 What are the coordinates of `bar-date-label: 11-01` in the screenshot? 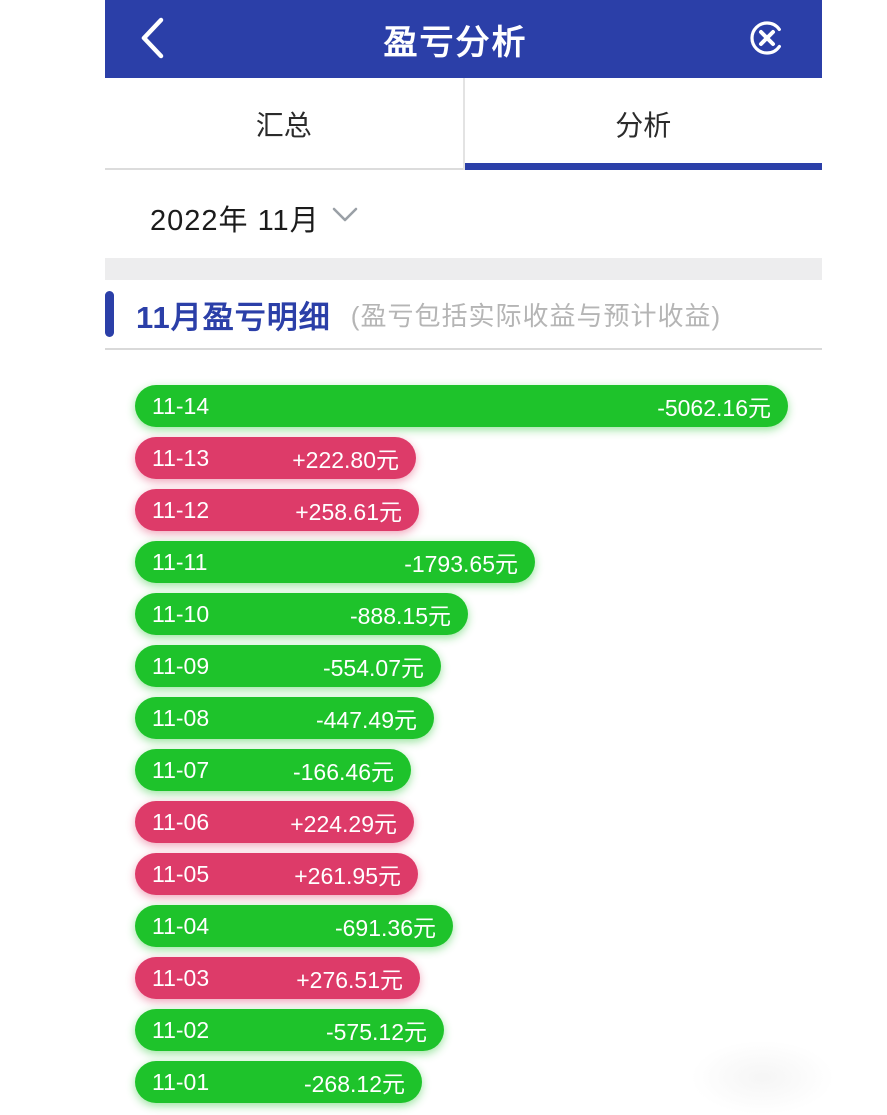 It's located at (181, 1081).